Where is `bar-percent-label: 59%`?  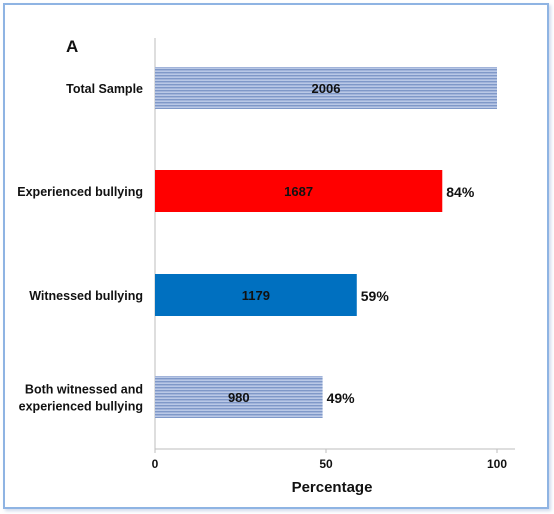 bar-percent-label: 59% is located at coordinates (375, 296).